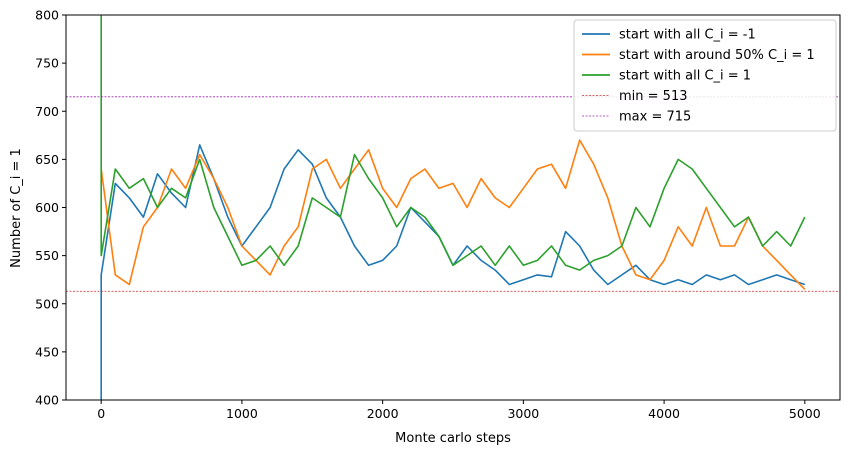 Image resolution: width=850 pixels, height=453 pixels. Describe the element at coordinates (459, 410) in the screenshot. I see `x-axis: 0 1000 2000 3000 4000 5000` at that location.